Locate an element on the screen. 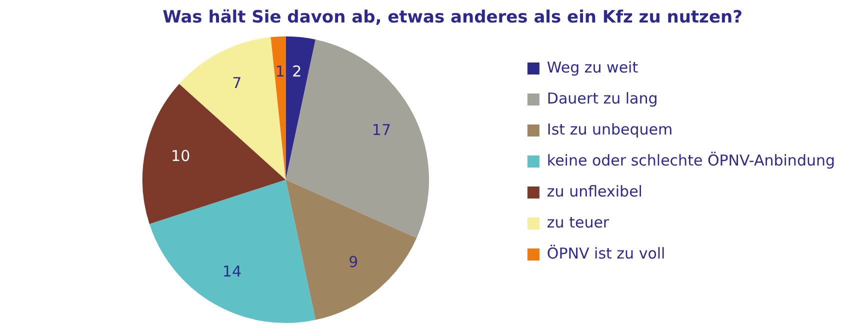 The width and height of the screenshot is (865, 333). data-label: 7 is located at coordinates (237, 83).